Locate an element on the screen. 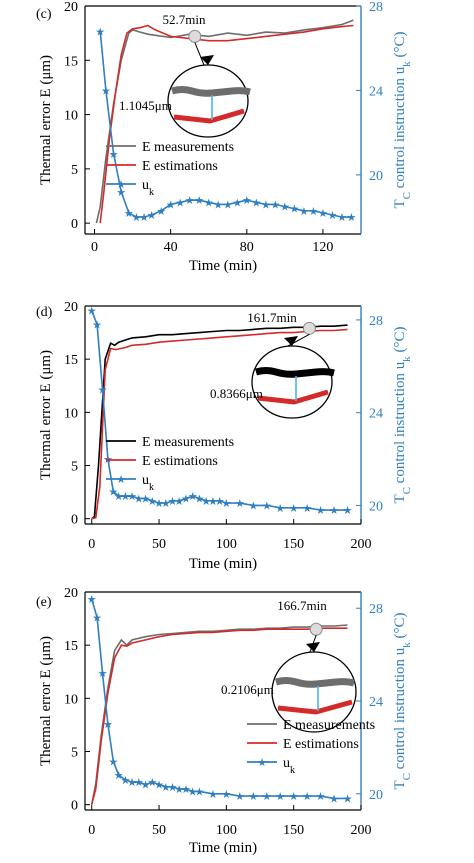  x-tick-label: 40 is located at coordinates (171, 247).